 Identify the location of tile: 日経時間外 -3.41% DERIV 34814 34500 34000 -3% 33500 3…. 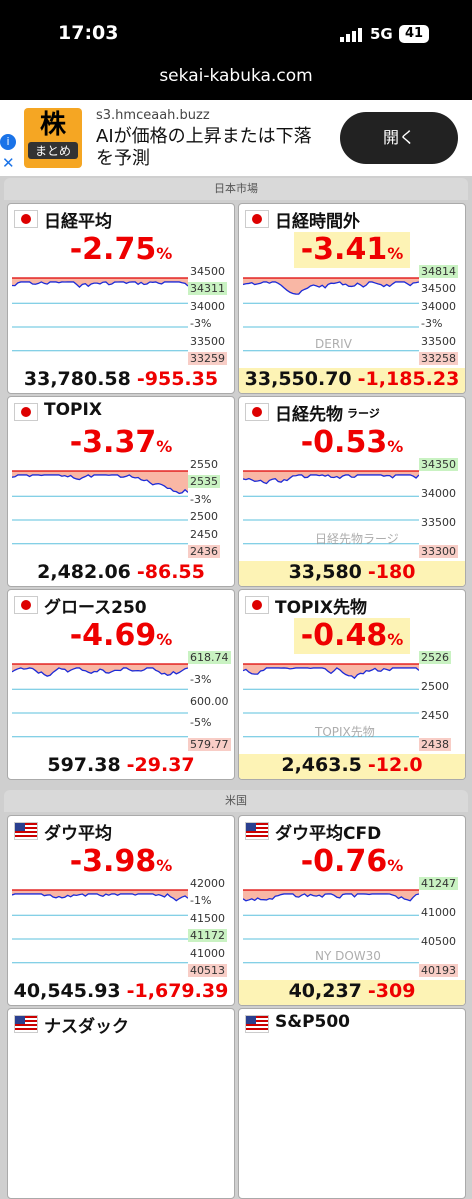
(352, 298).